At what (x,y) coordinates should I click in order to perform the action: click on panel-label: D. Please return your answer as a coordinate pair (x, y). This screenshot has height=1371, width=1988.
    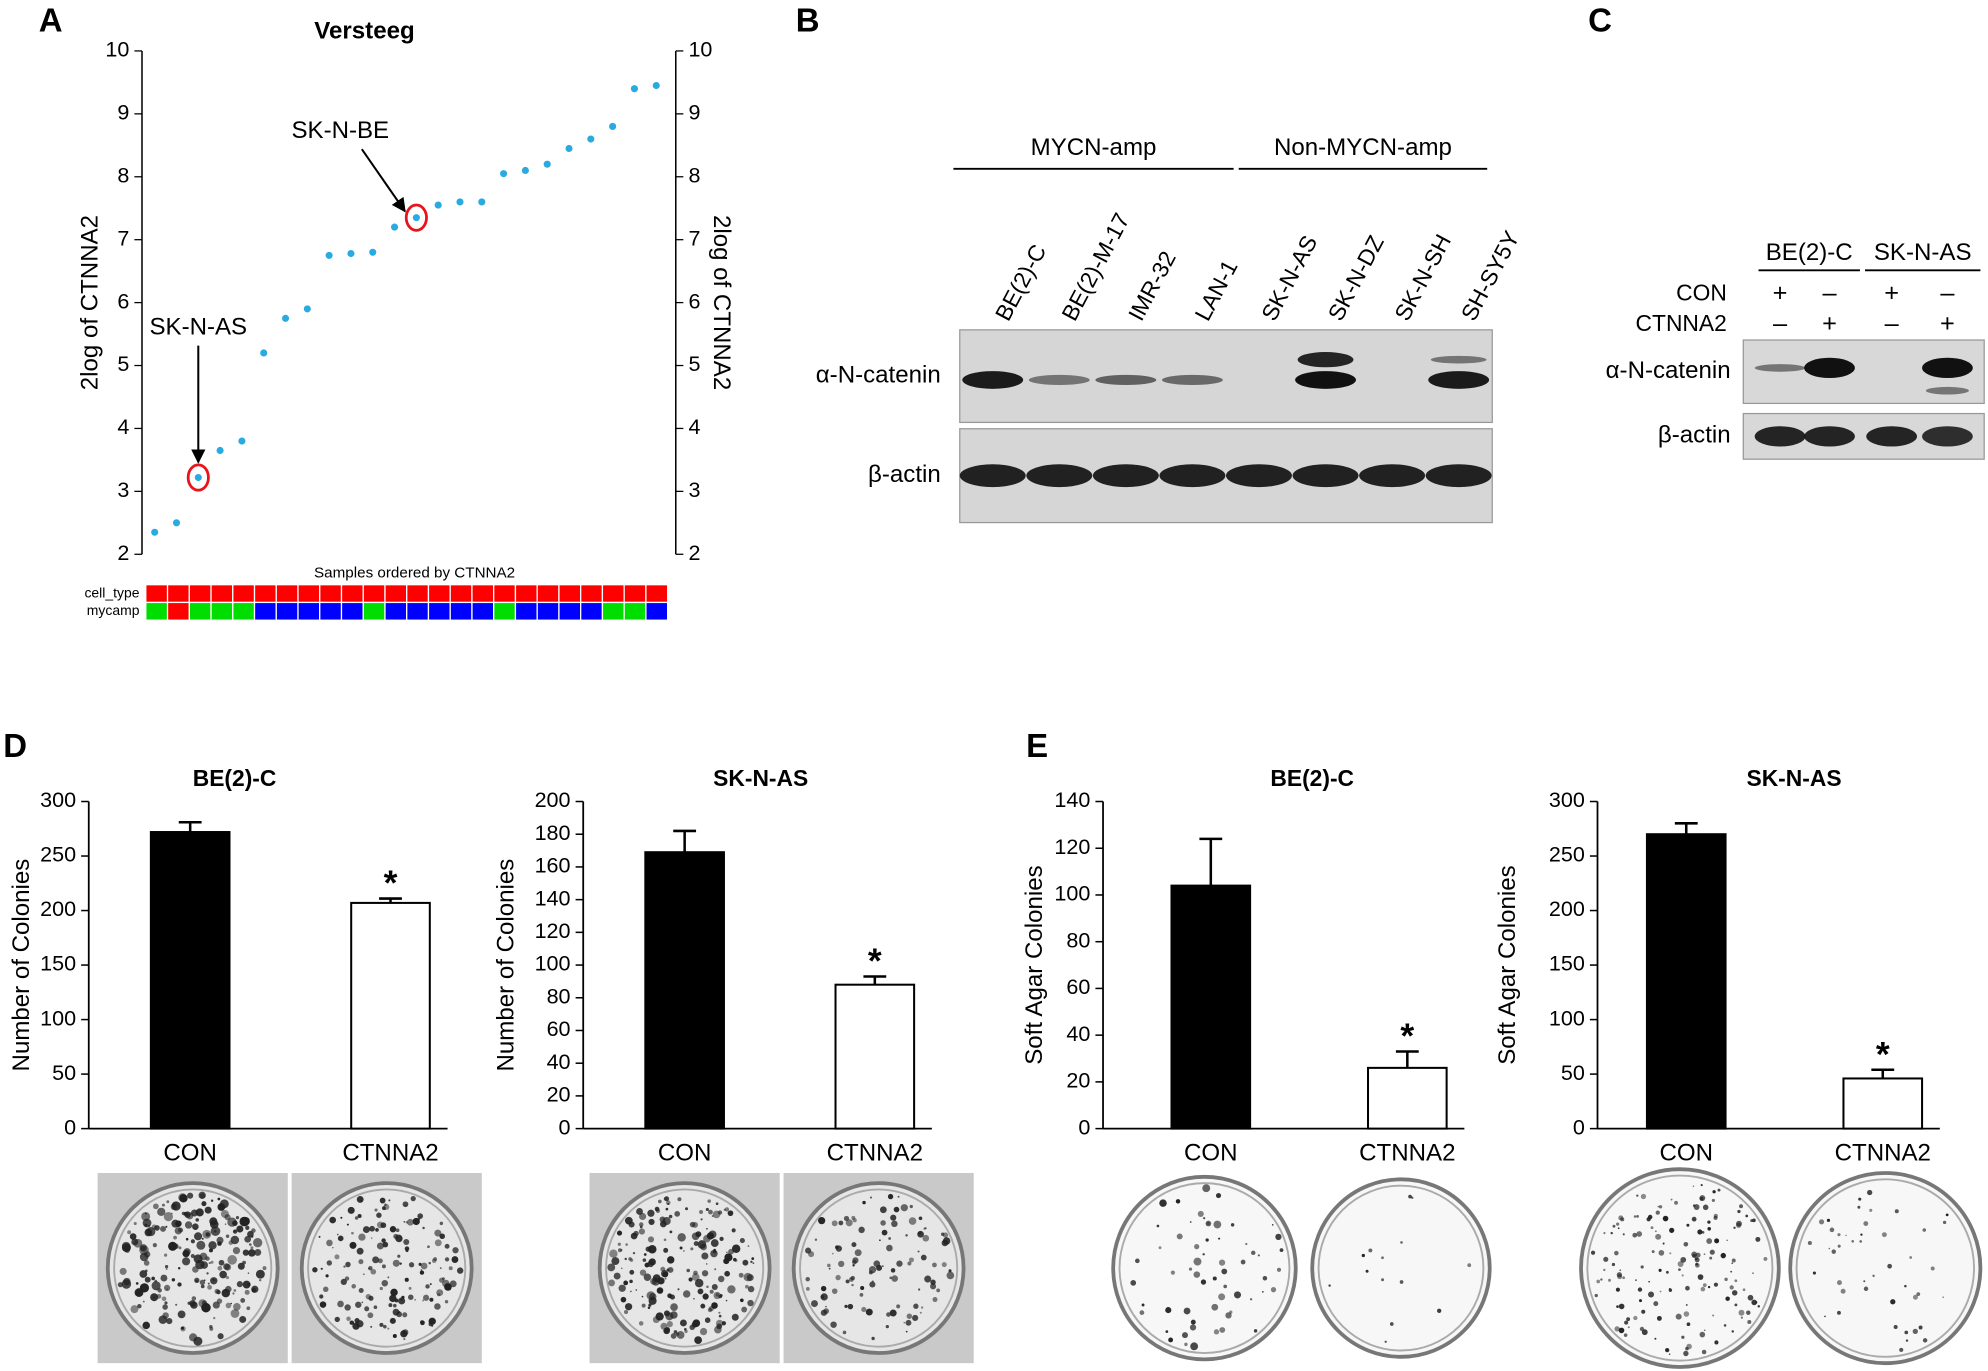
    Looking at the image, I should click on (15, 745).